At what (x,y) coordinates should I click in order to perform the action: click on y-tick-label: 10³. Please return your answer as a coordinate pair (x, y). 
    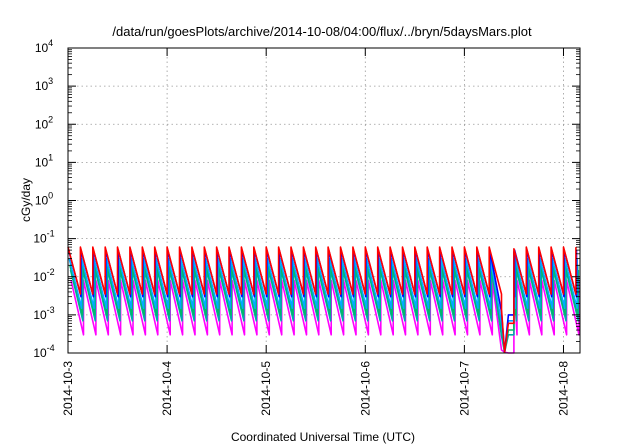
    Looking at the image, I should click on (44, 84).